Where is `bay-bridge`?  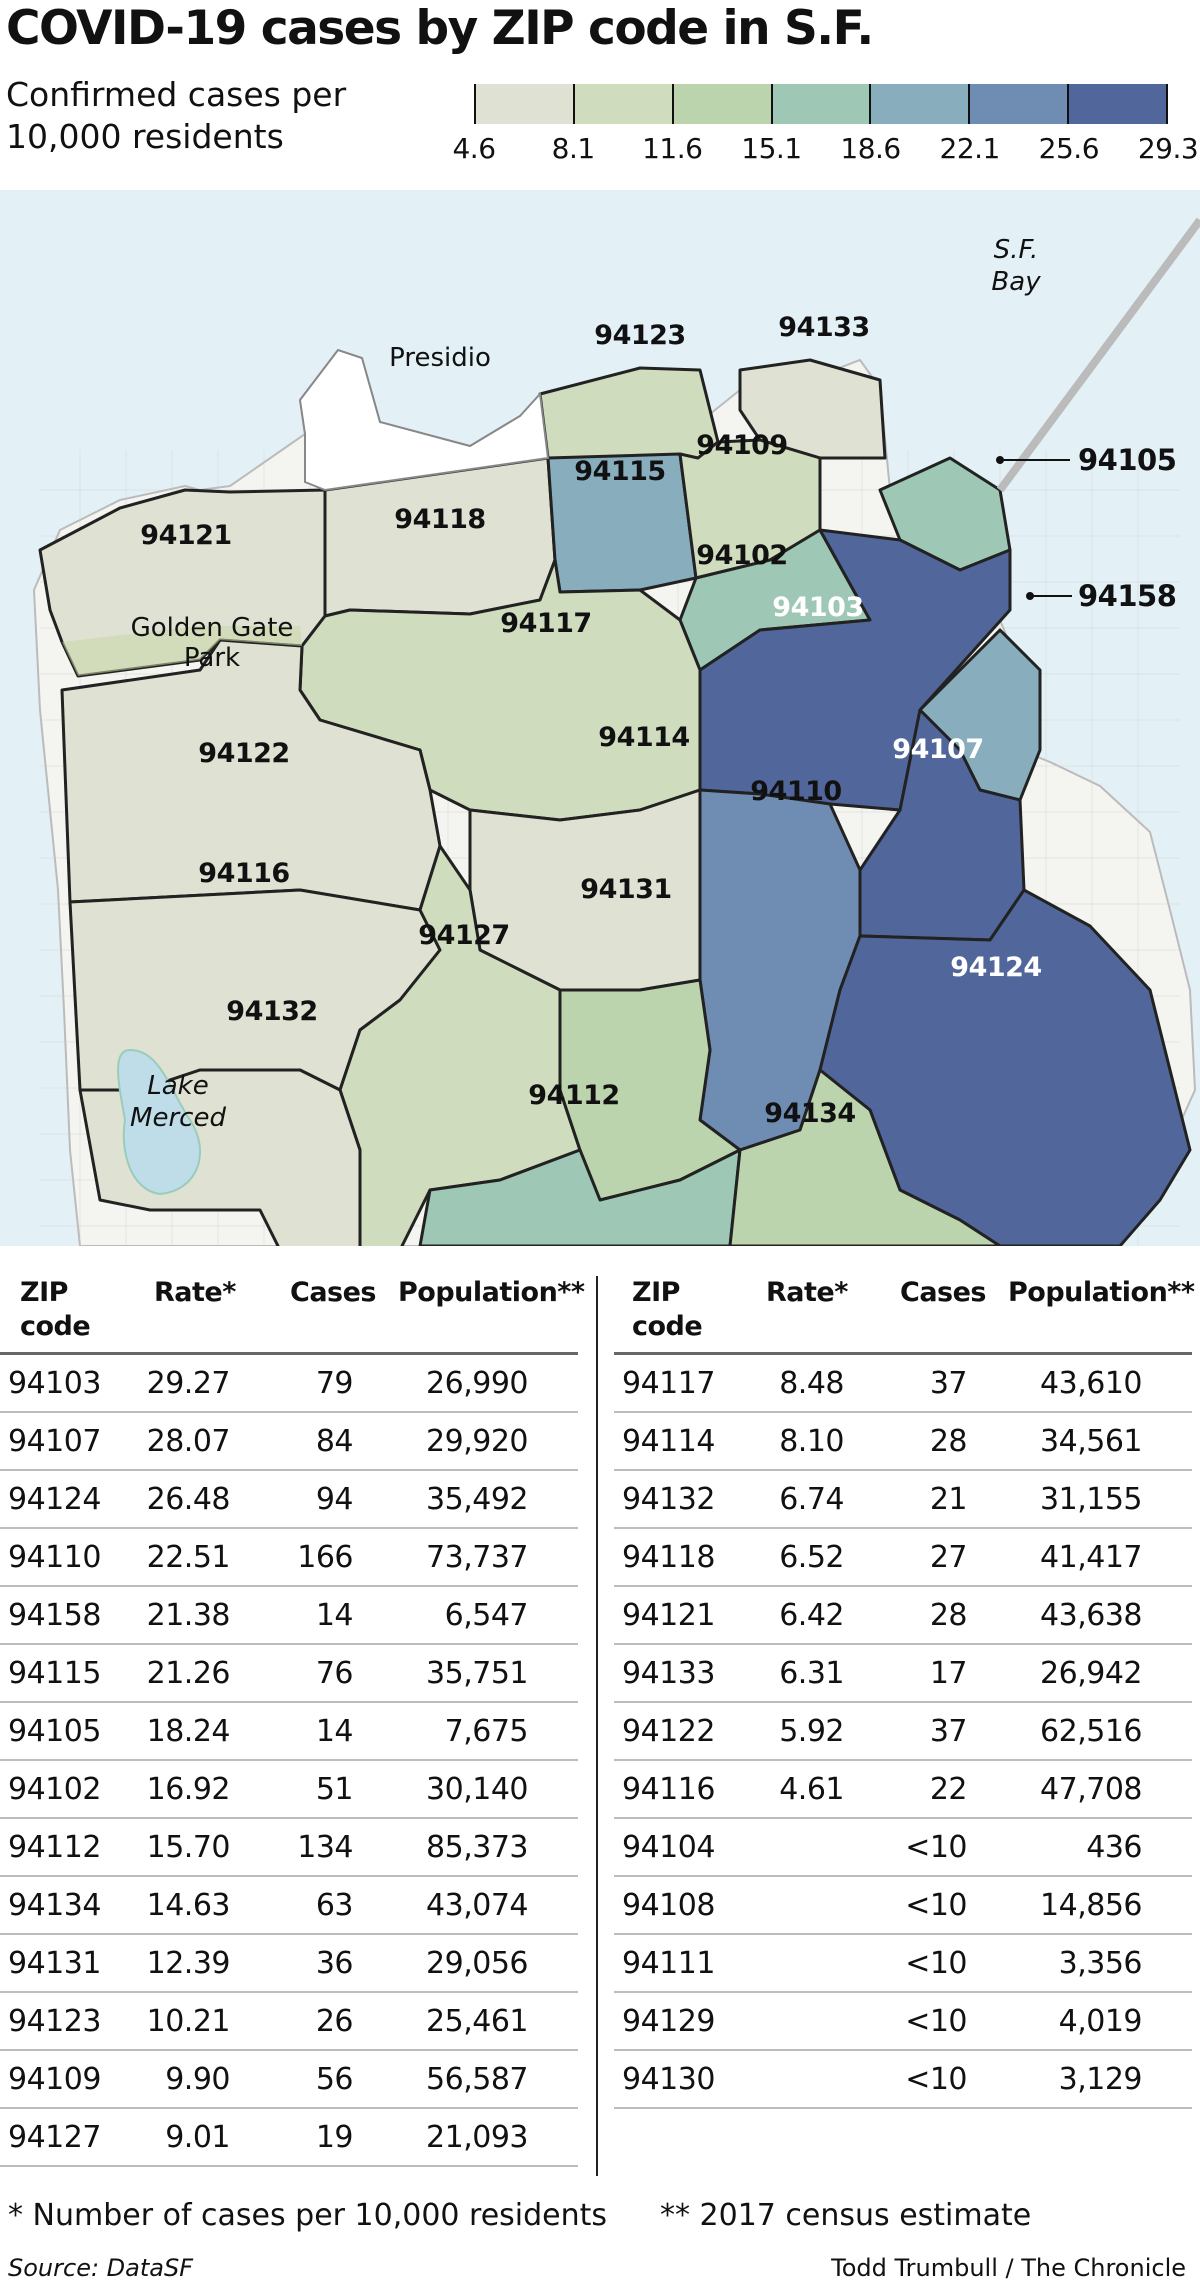
bay-bridge is located at coordinates (1098, 355).